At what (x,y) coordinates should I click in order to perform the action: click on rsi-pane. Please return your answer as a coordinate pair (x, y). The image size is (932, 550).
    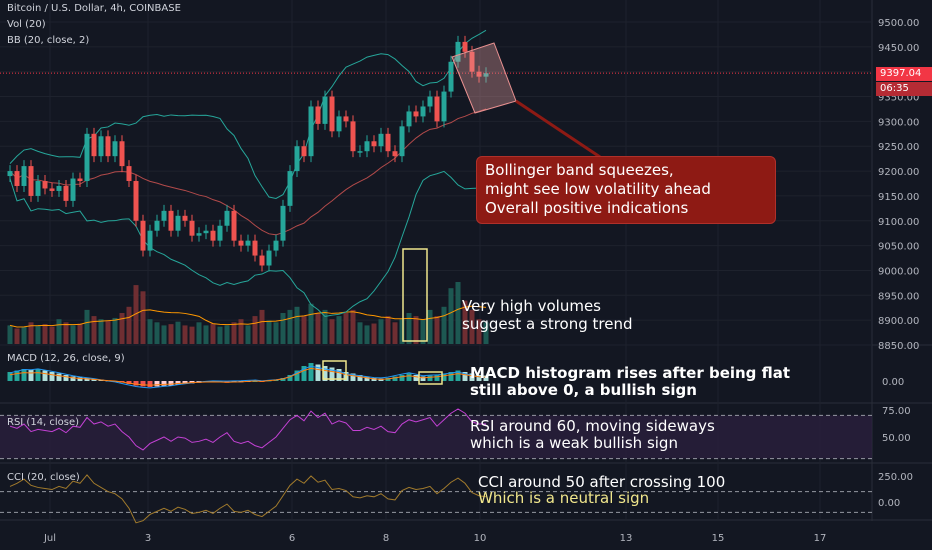
    Looking at the image, I should click on (436, 434).